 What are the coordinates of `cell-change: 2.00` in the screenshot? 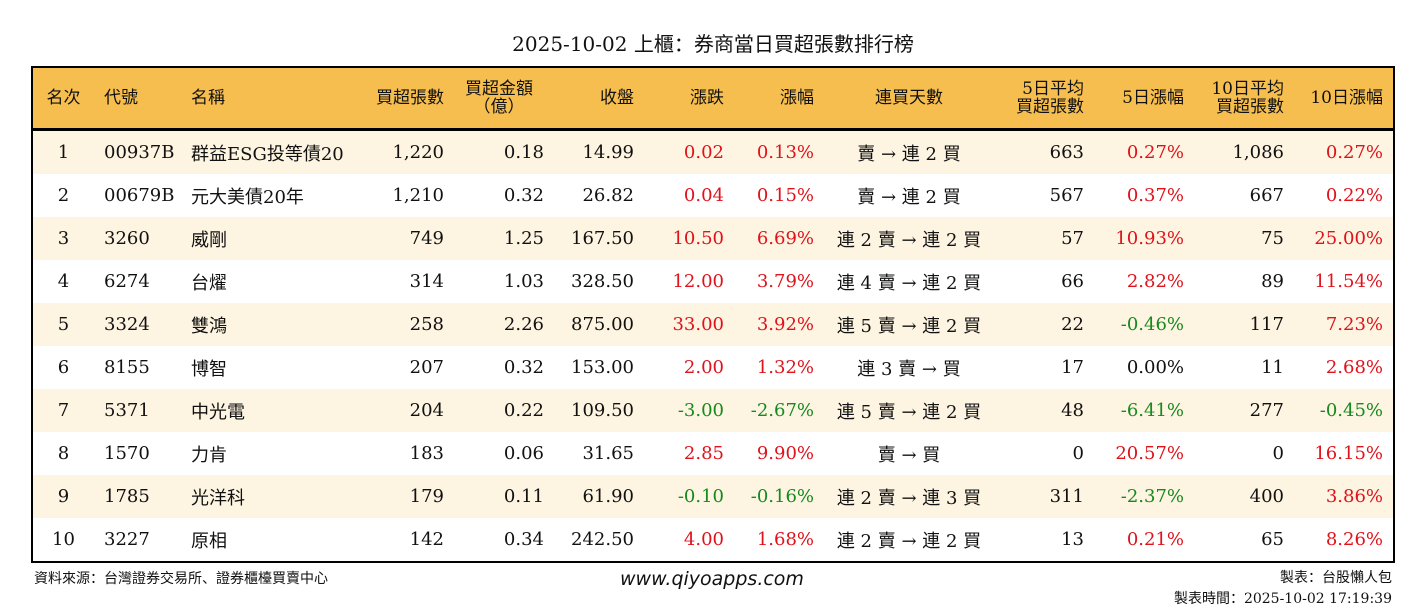 It's located at (703, 367).